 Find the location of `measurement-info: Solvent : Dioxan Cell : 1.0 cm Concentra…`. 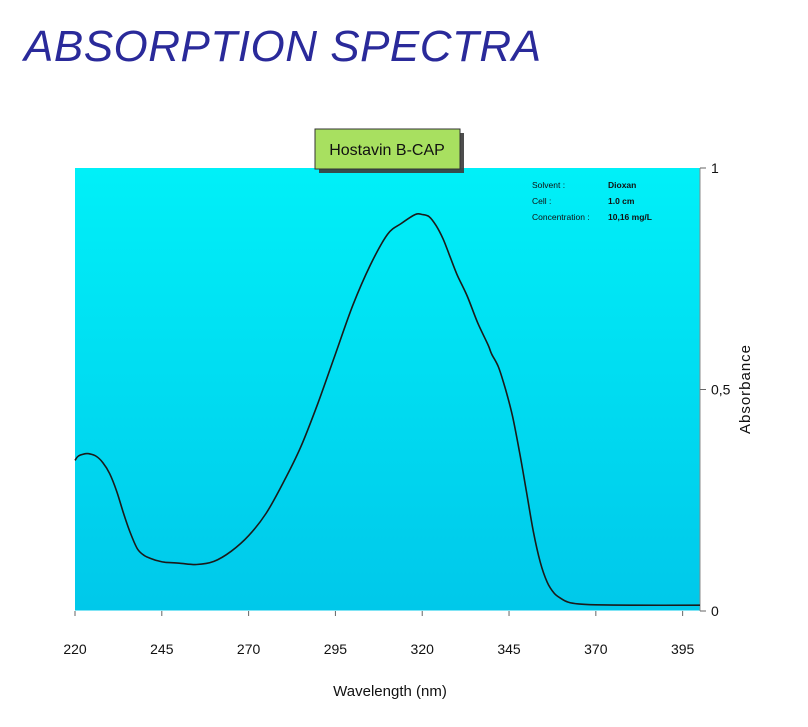

measurement-info: Solvent : Dioxan Cell : 1.0 cm Concentra… is located at coordinates (592, 201).